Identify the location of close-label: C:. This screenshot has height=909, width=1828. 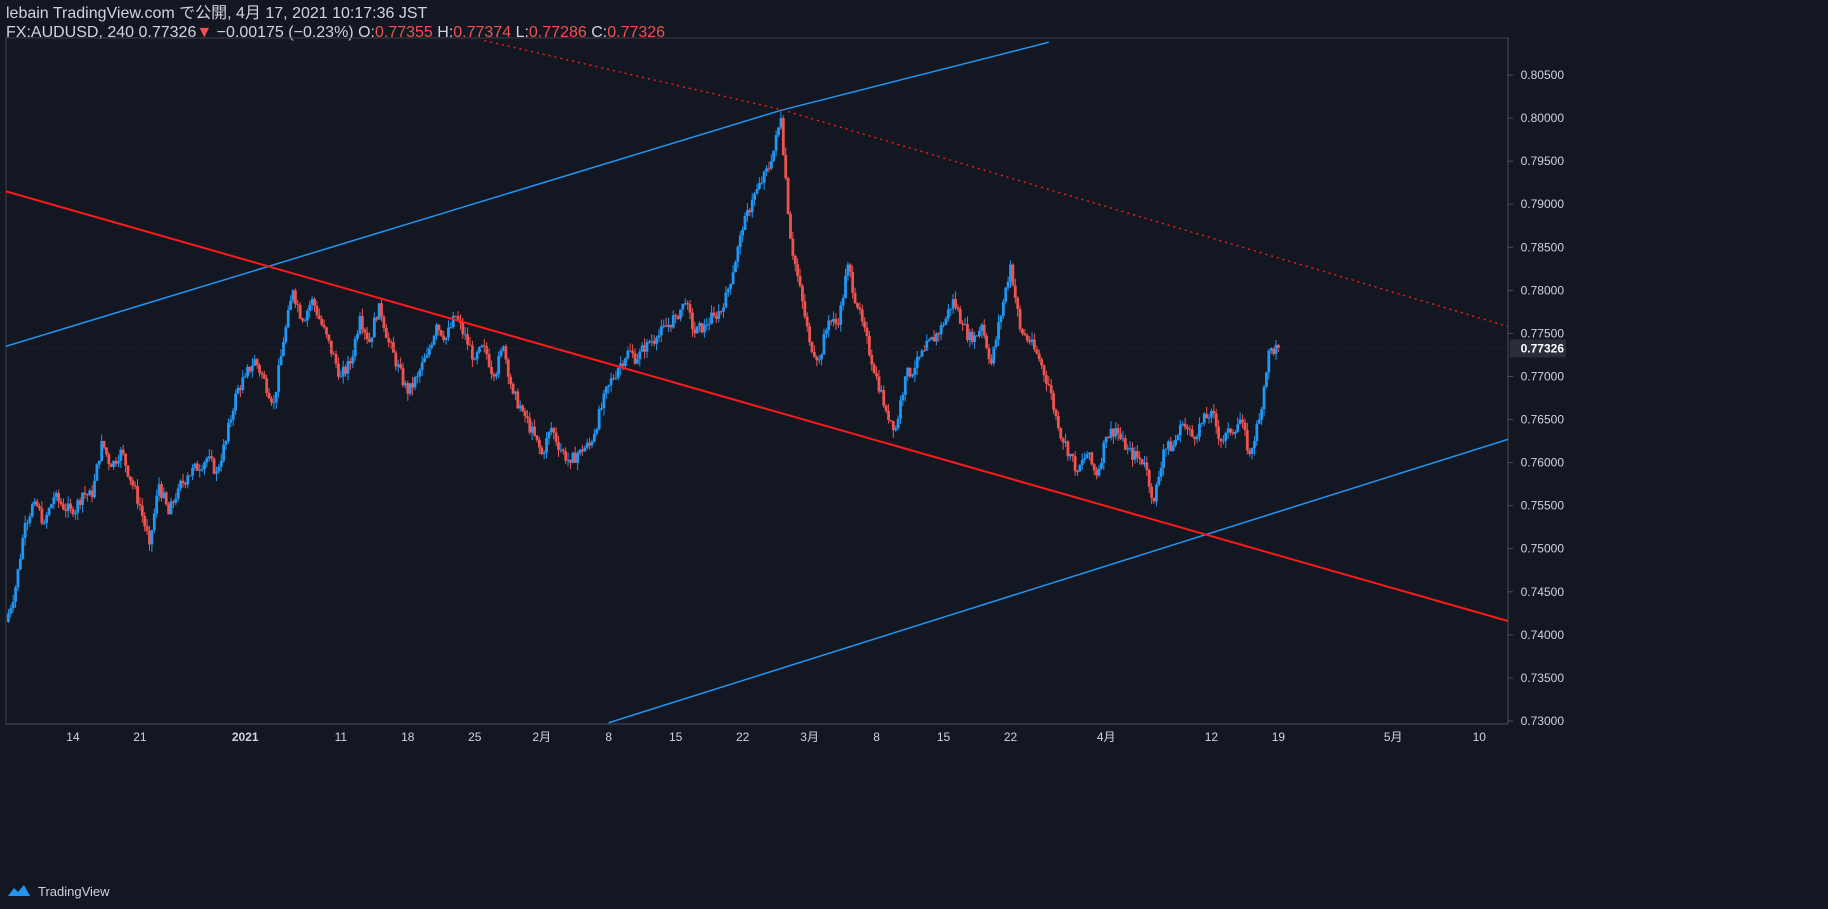
(599, 32).